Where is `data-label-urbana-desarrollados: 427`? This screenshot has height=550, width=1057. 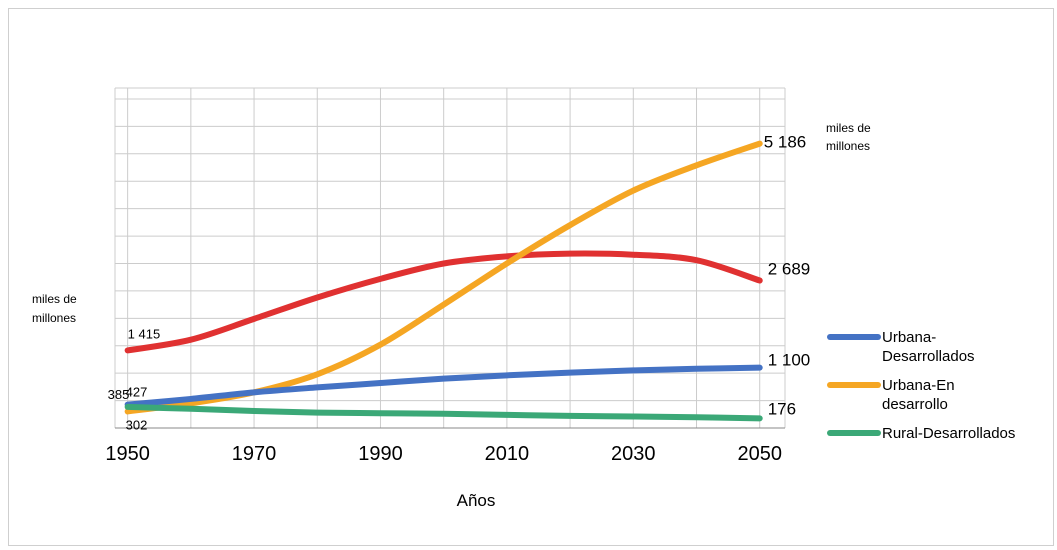
data-label-urbana-desarrollados: 427 is located at coordinates (137, 392).